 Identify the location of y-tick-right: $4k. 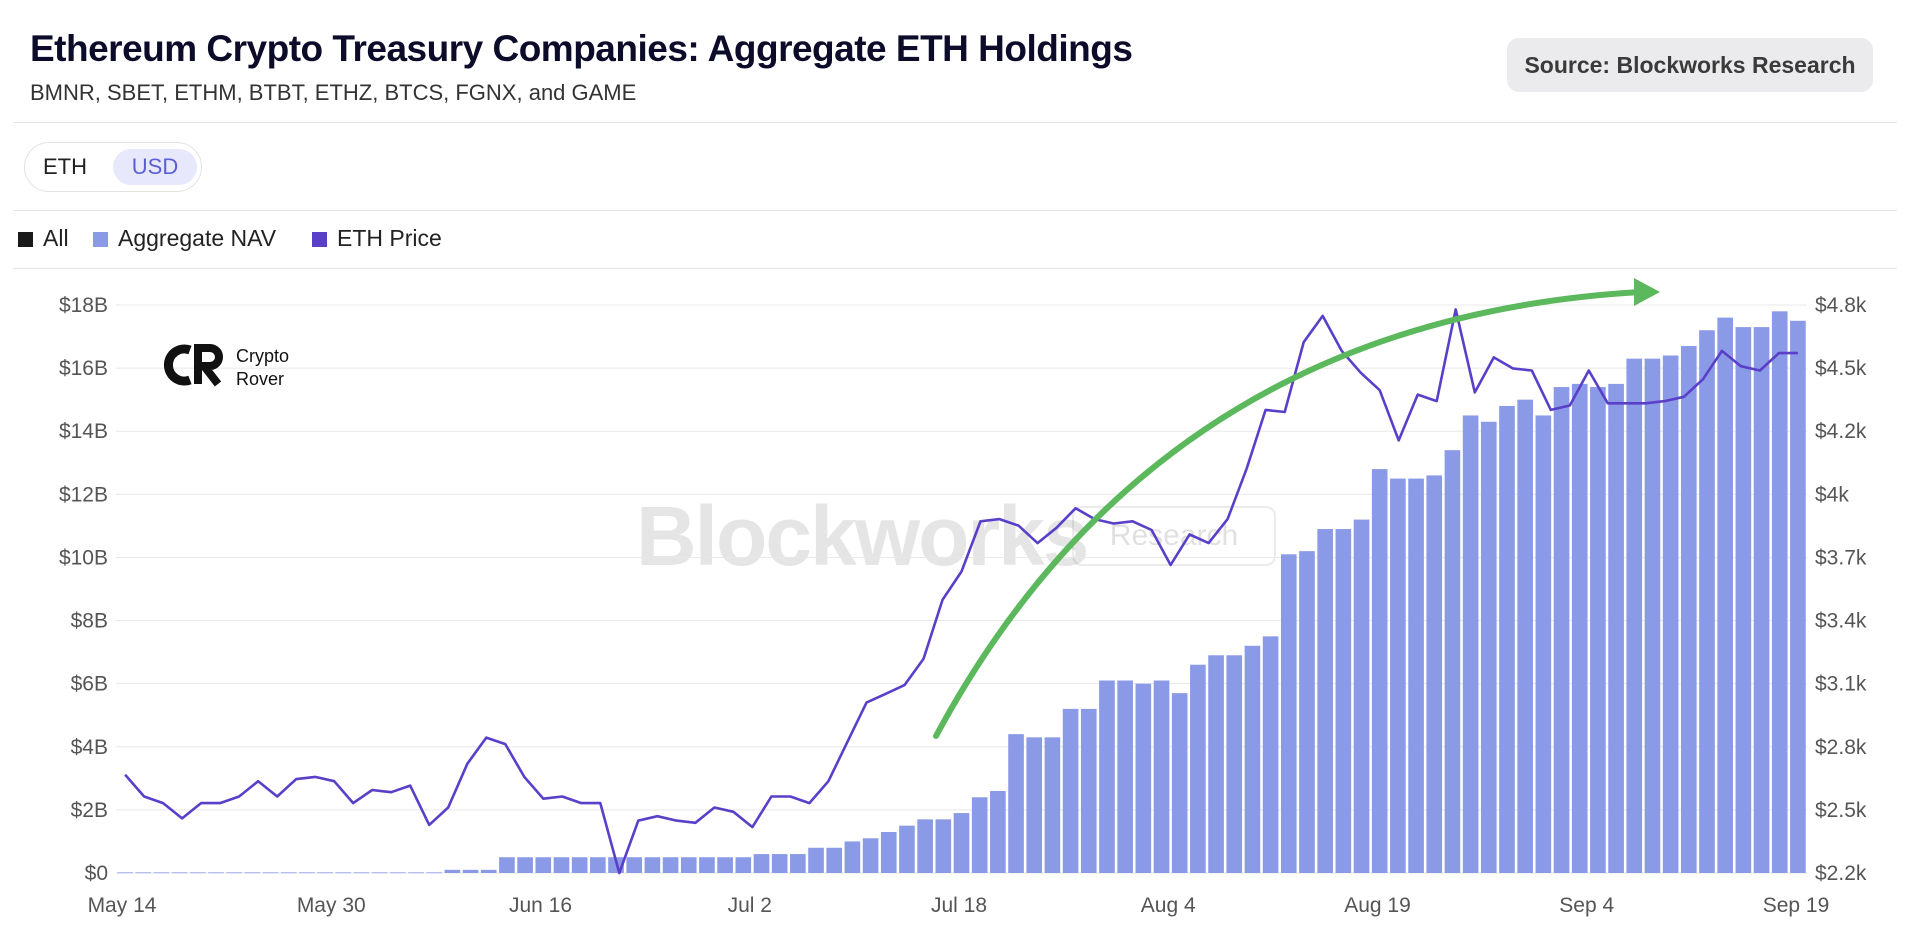
(1832, 494).